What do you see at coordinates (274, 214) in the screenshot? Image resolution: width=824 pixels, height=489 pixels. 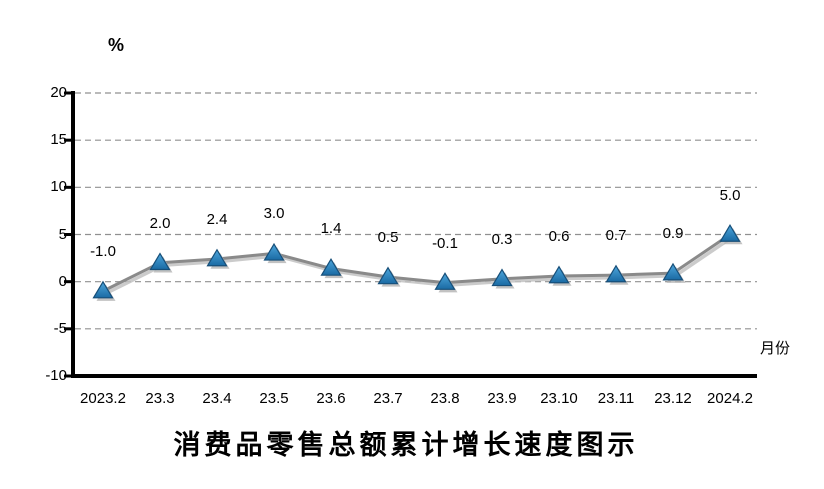 I see `data-value-label: 3.0` at bounding box center [274, 214].